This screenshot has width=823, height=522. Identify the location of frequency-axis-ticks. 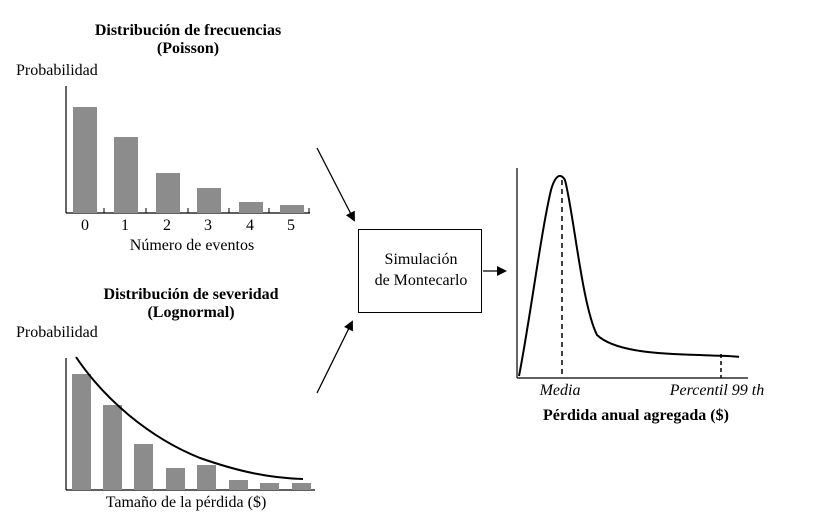
(206, 210).